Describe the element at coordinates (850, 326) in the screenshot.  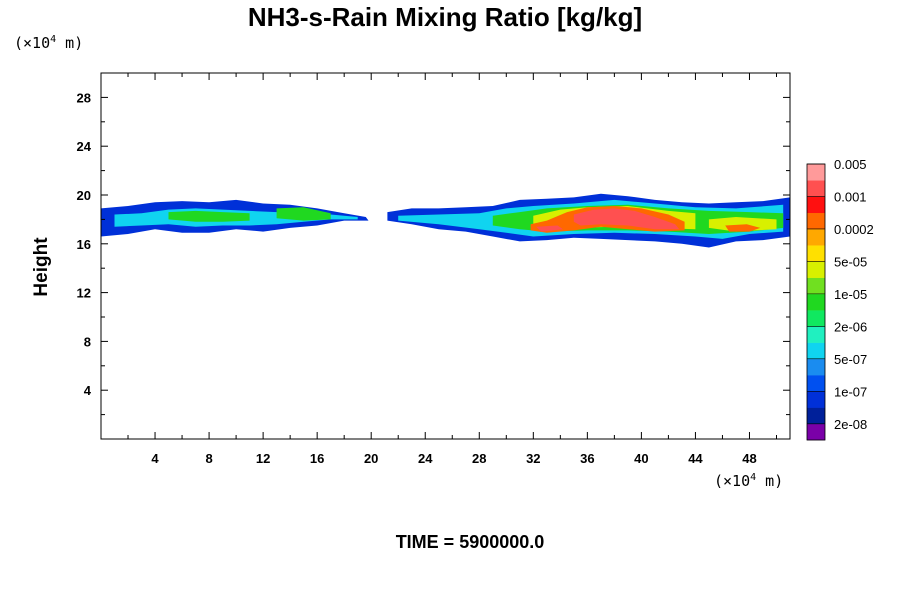
I see `colorbar-label: 2e-06` at that location.